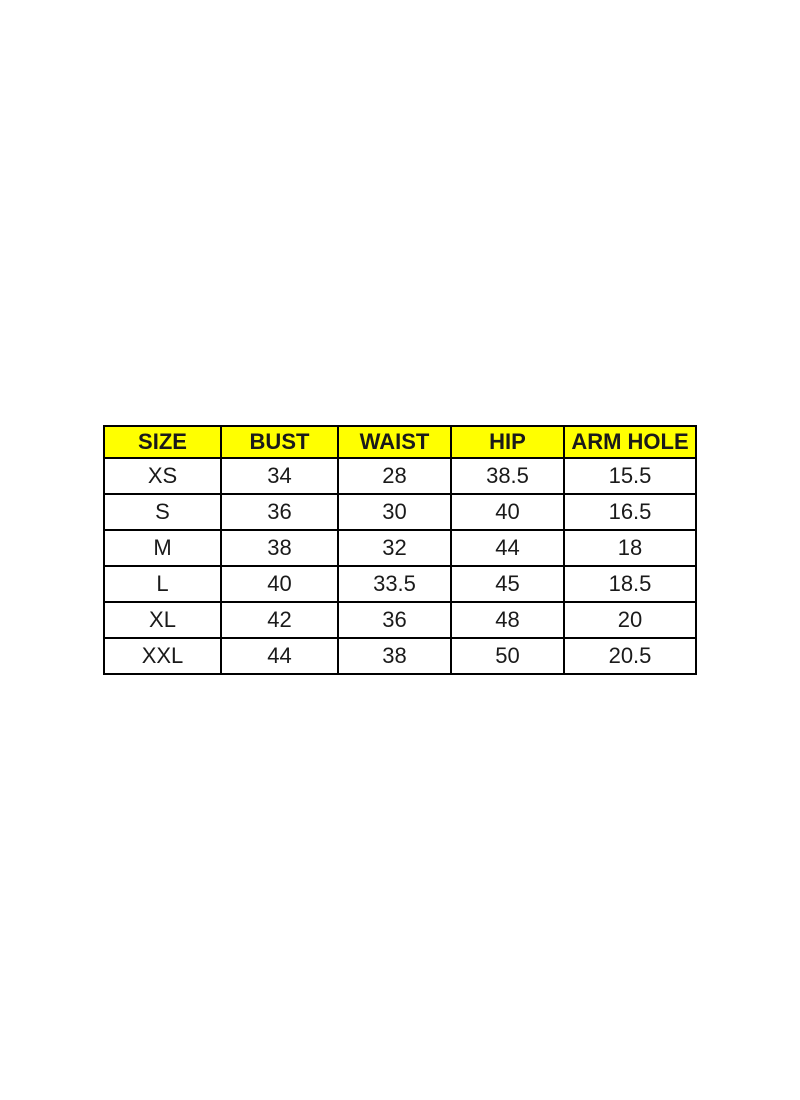  Describe the element at coordinates (162, 656) in the screenshot. I see `cell-size: XXL` at that location.